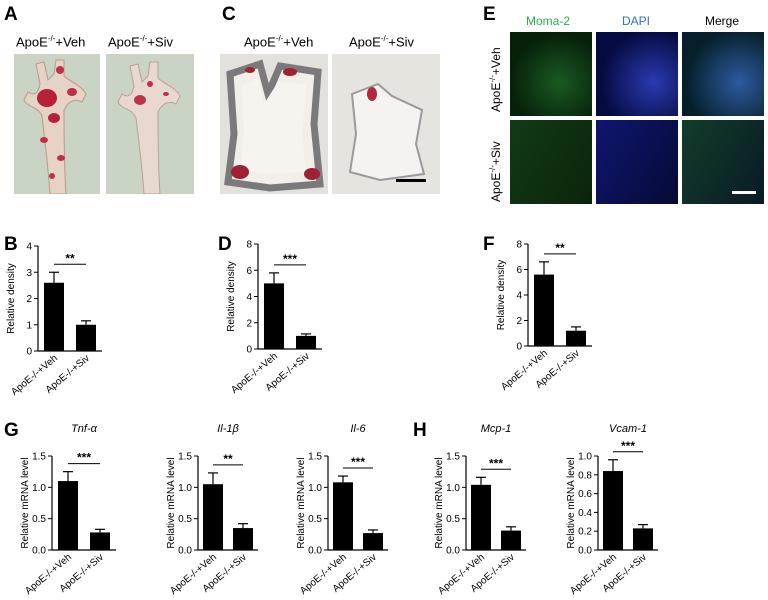 The height and width of the screenshot is (600, 768). Describe the element at coordinates (29, 273) in the screenshot. I see `y-tick-label: 3` at that location.